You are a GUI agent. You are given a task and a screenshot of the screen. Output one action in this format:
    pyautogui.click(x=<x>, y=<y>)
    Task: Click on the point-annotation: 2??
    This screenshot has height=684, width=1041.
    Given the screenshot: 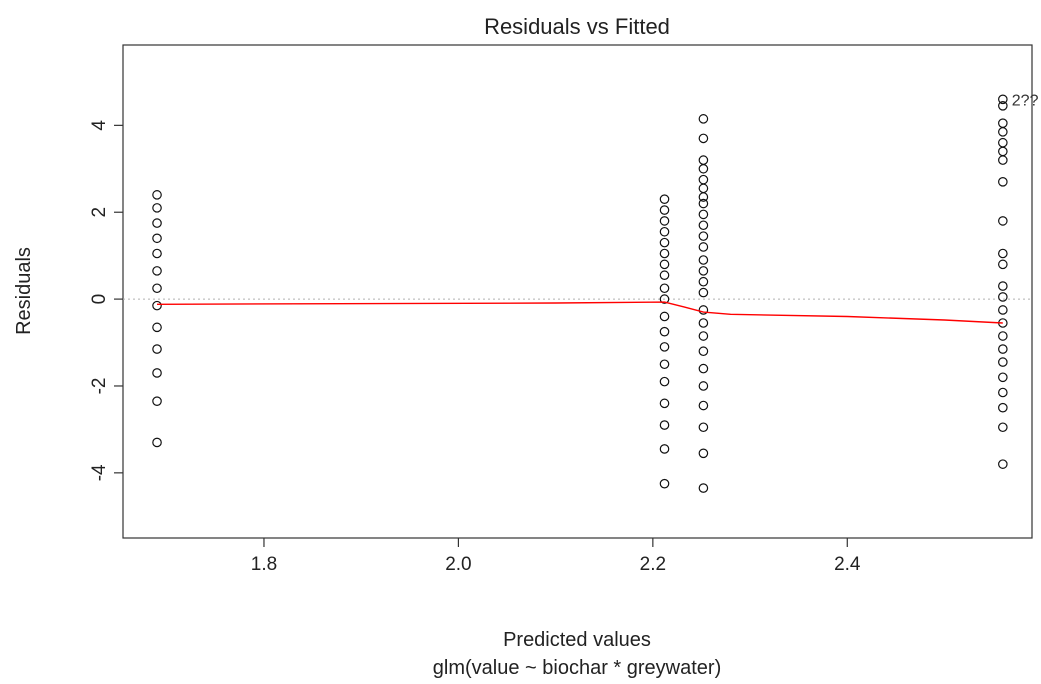 What is the action you would take?
    pyautogui.click(x=1025, y=100)
    